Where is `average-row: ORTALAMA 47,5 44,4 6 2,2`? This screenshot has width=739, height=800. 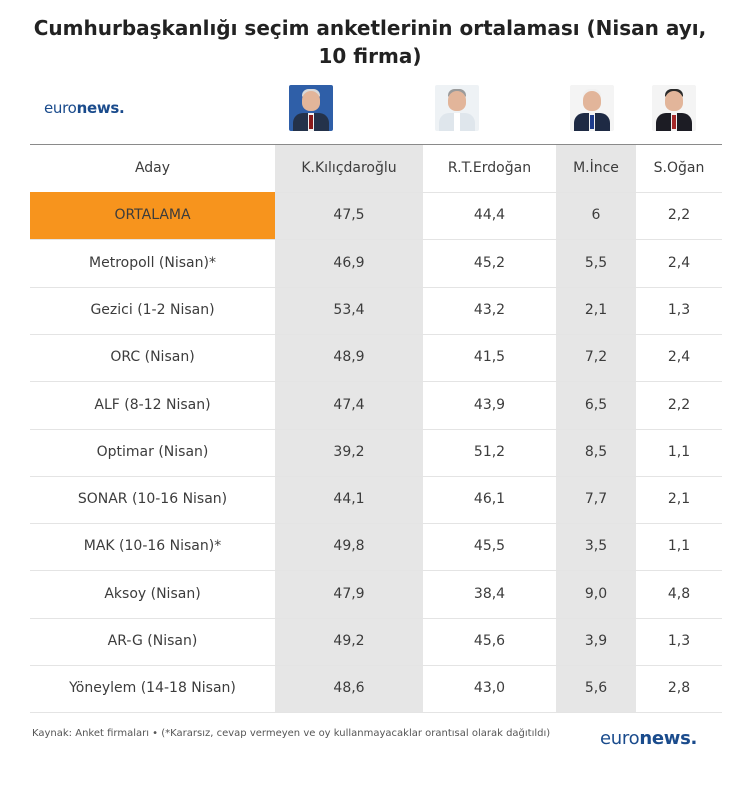
average-row: ORTALAMA 47,5 44,4 6 2,2 is located at coordinates (376, 216).